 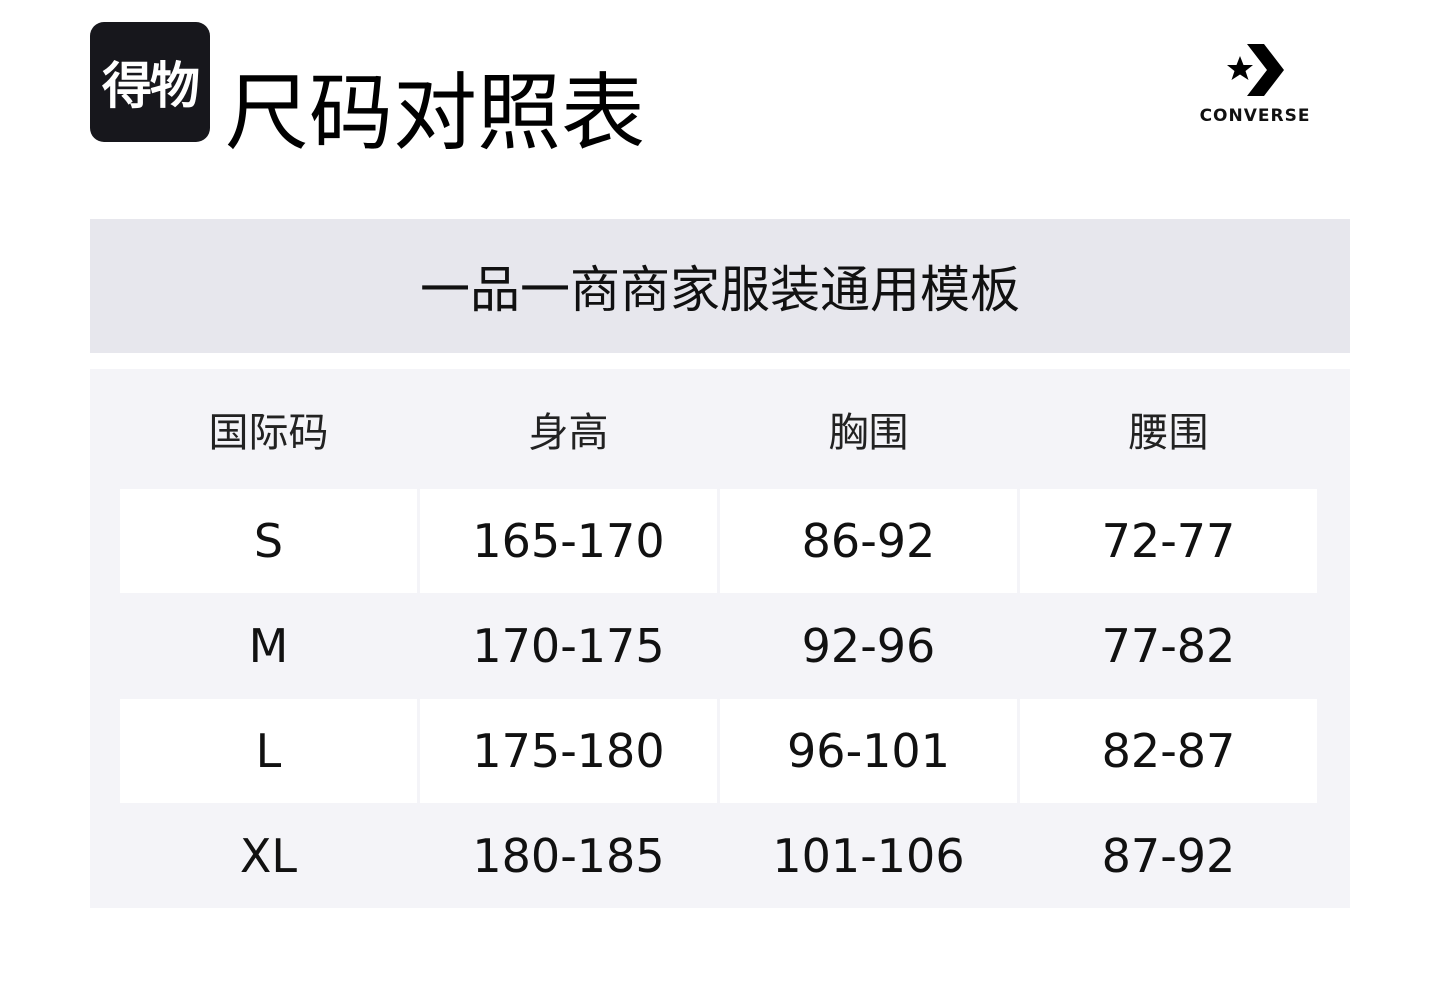 What do you see at coordinates (268, 751) in the screenshot?
I see `table-cell: L` at bounding box center [268, 751].